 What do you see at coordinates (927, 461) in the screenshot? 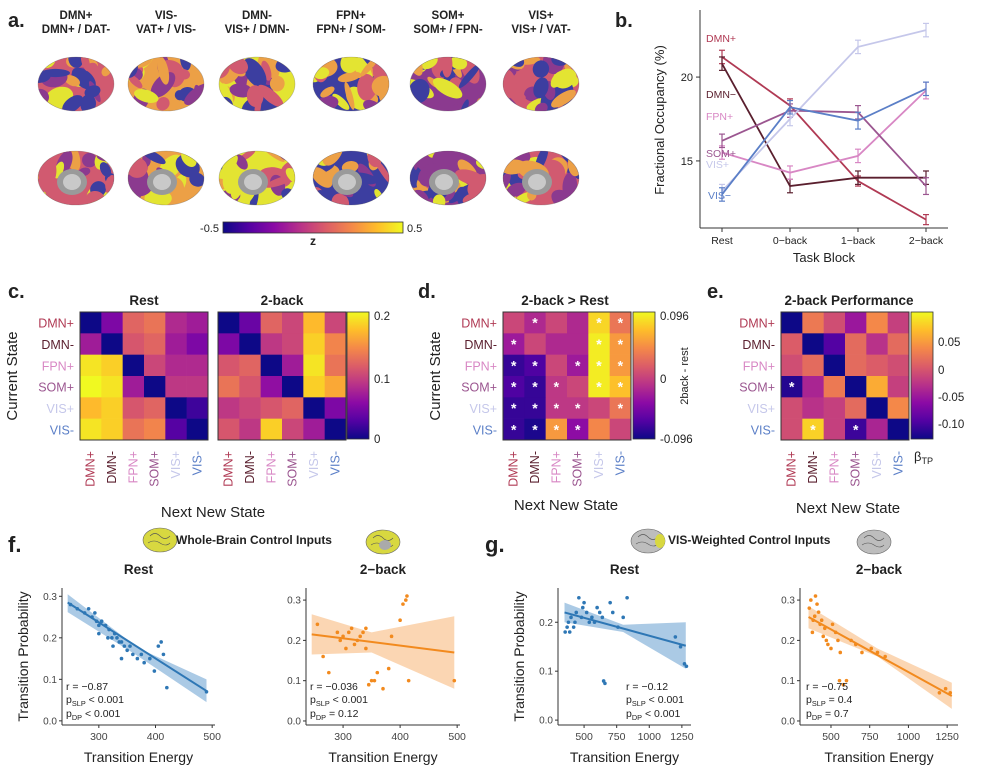
I see `e-colorbar-label-sub: TP` at bounding box center [927, 461].